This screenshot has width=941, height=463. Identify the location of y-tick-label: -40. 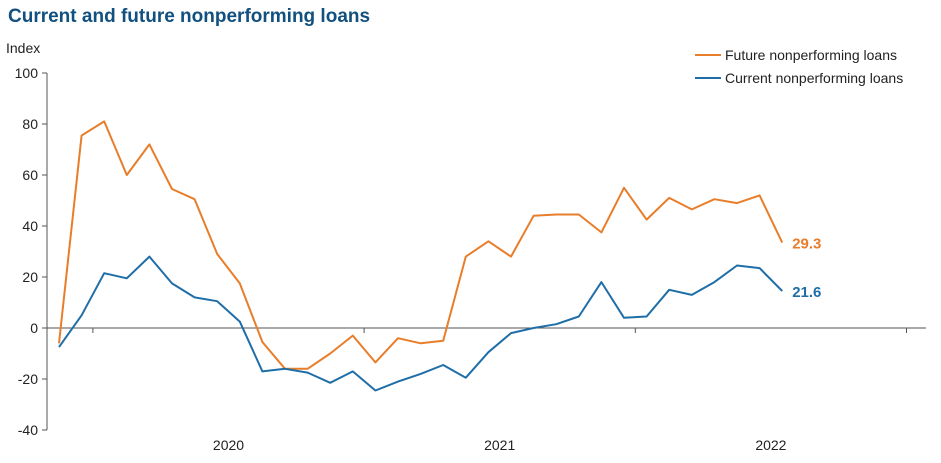
(28, 430).